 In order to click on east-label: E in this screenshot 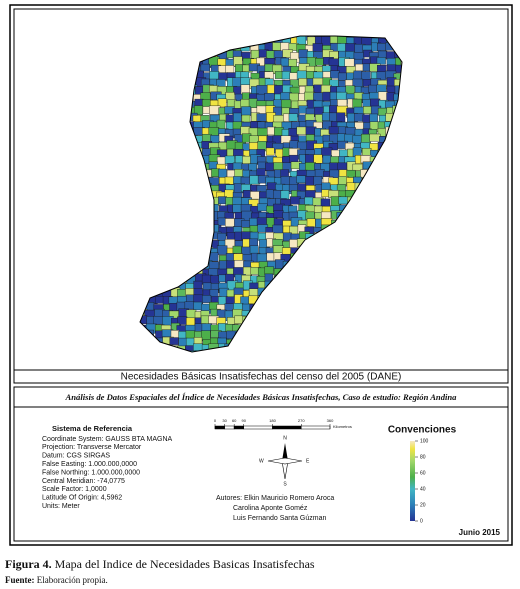, I will do `click(308, 461)`.